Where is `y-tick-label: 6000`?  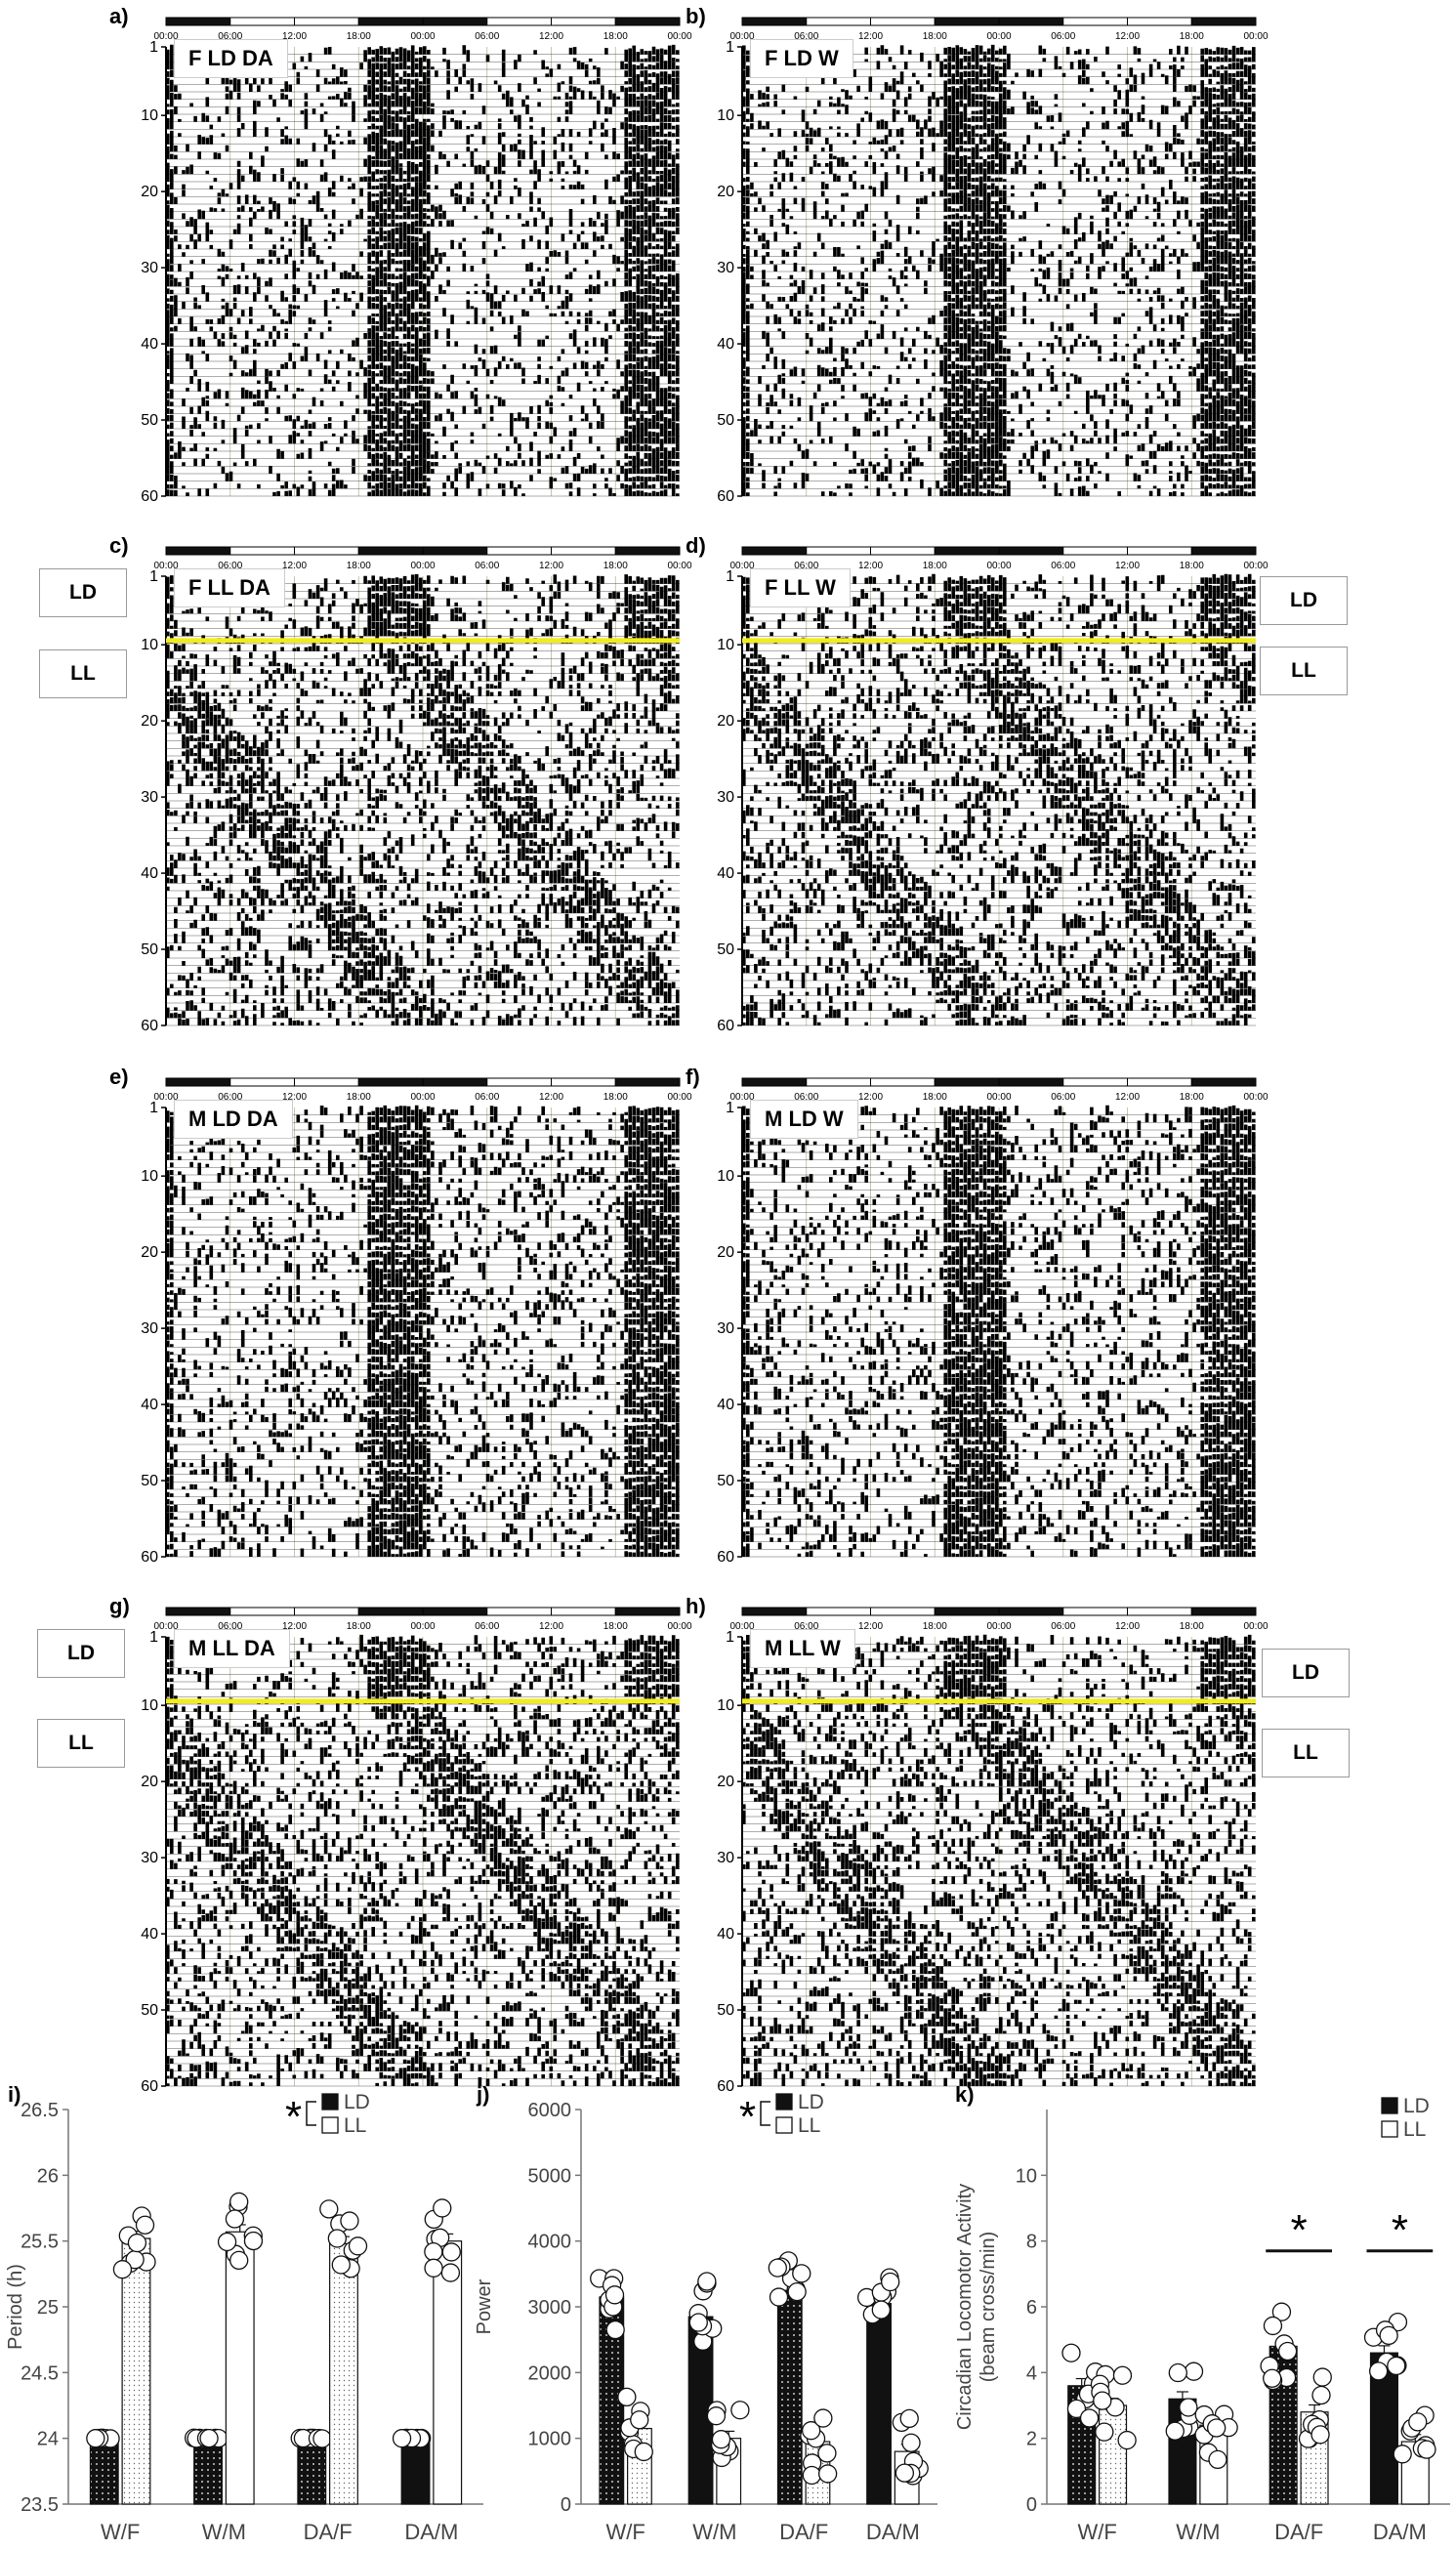 y-tick-label: 6000 is located at coordinates (550, 2110).